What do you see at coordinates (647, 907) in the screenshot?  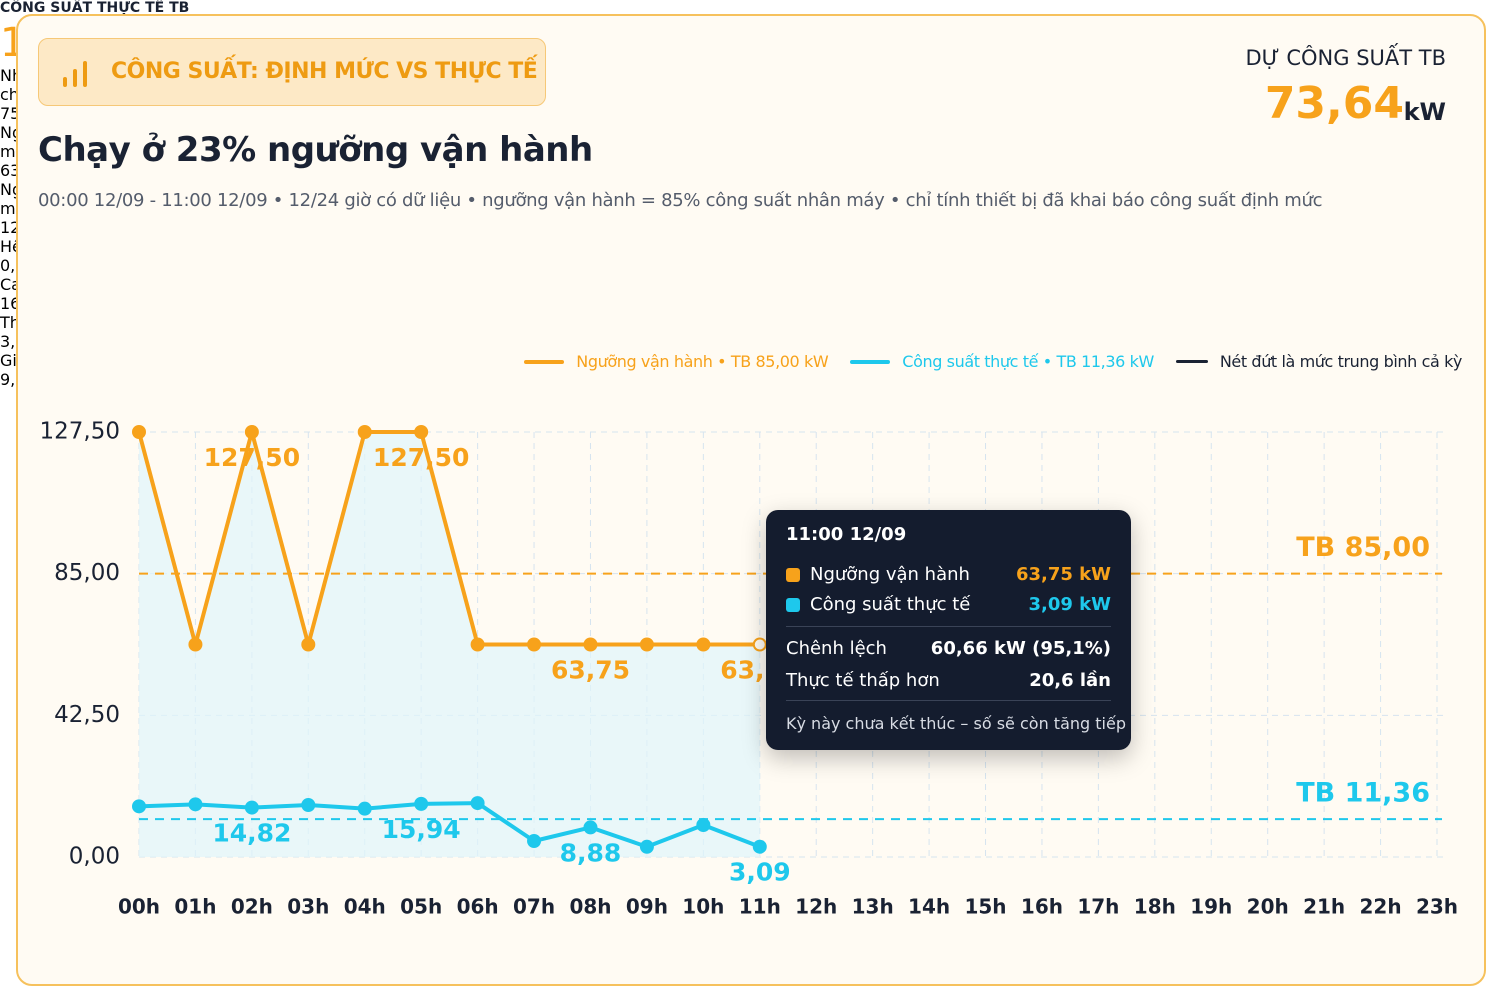 I see `x-tick-label: 09h` at bounding box center [647, 907].